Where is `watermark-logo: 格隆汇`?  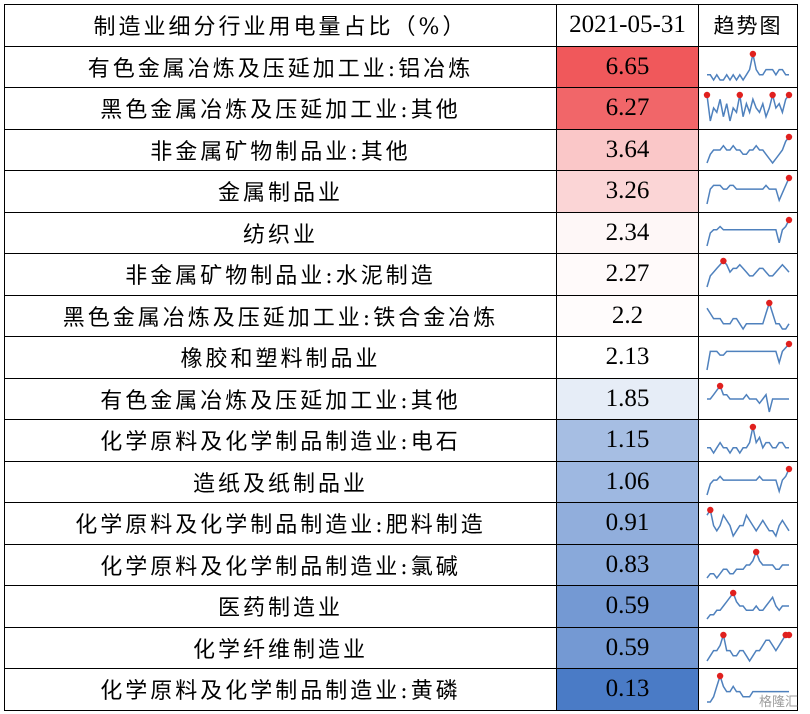
watermark-logo: 格隆汇 is located at coordinates (778, 702).